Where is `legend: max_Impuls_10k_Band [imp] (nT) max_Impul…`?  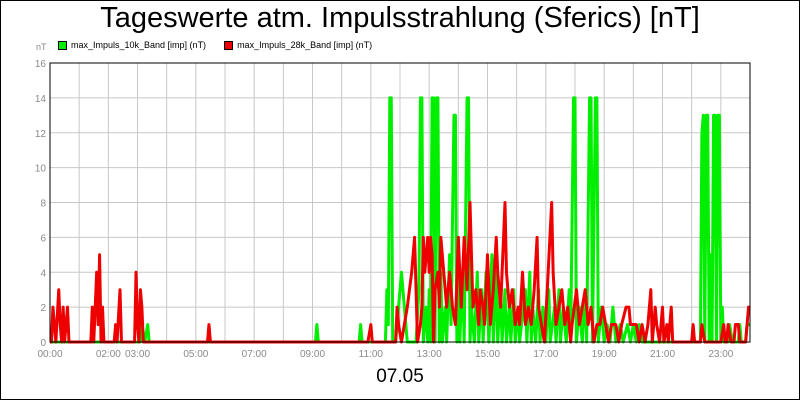
legend: max_Impuls_10k_Band [imp] (nT) max_Impul… is located at coordinates (224, 45).